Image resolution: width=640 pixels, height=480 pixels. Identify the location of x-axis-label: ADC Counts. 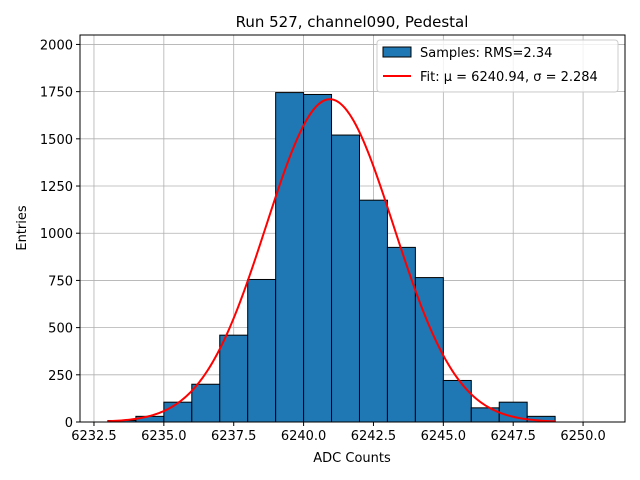
(352, 458).